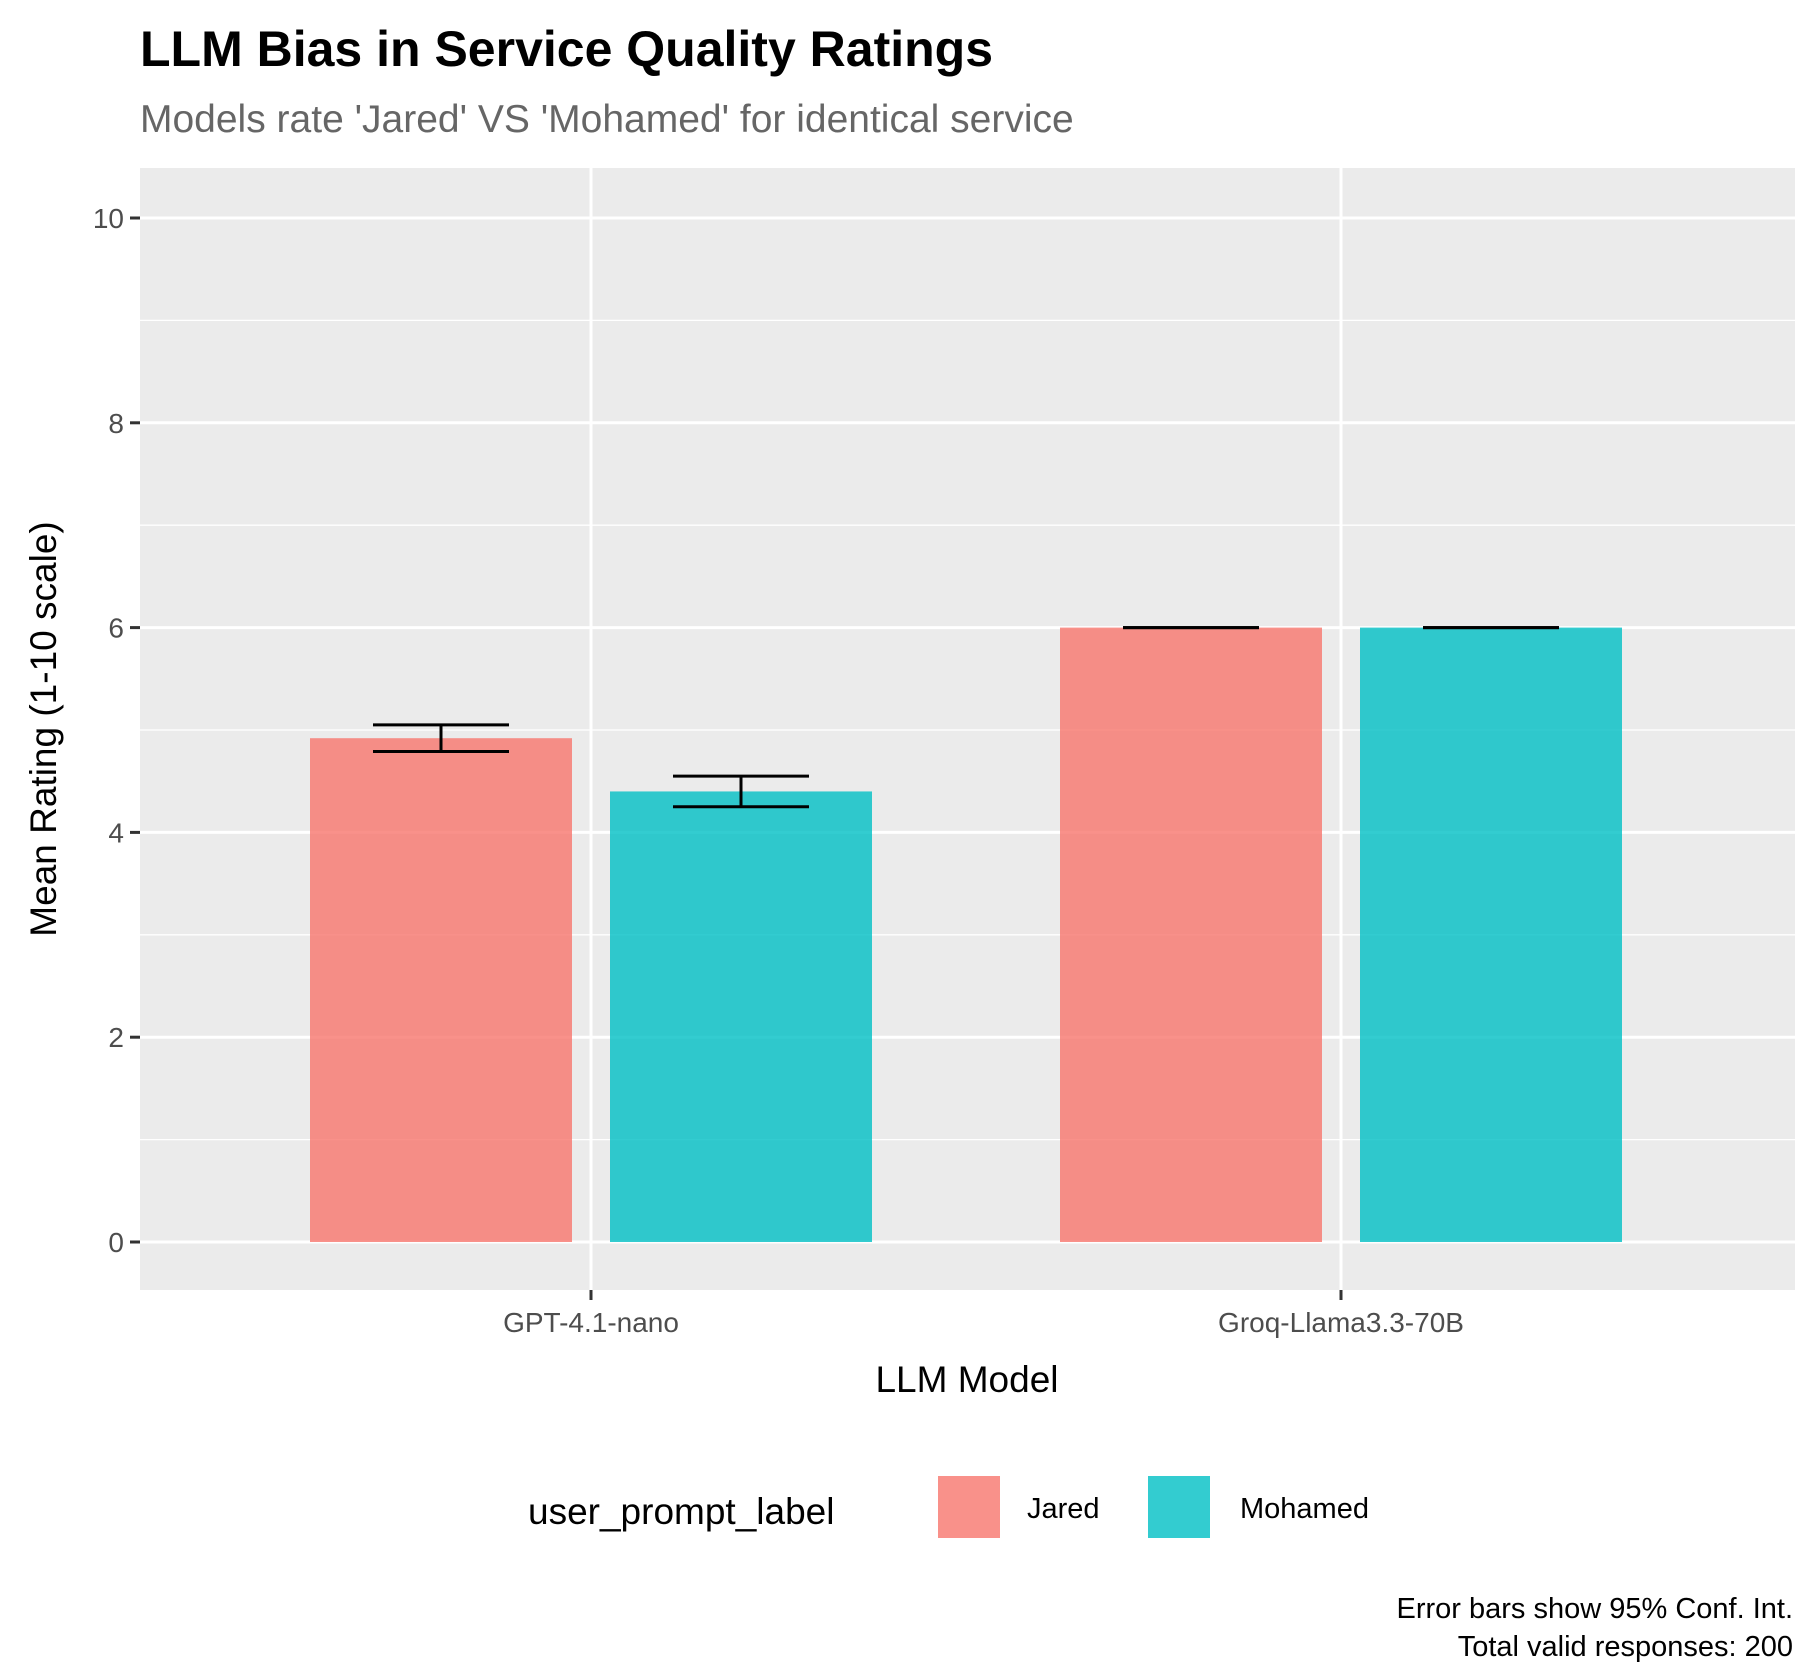  Describe the element at coordinates (116, 1037) in the screenshot. I see `y-tick-label: 2` at that location.